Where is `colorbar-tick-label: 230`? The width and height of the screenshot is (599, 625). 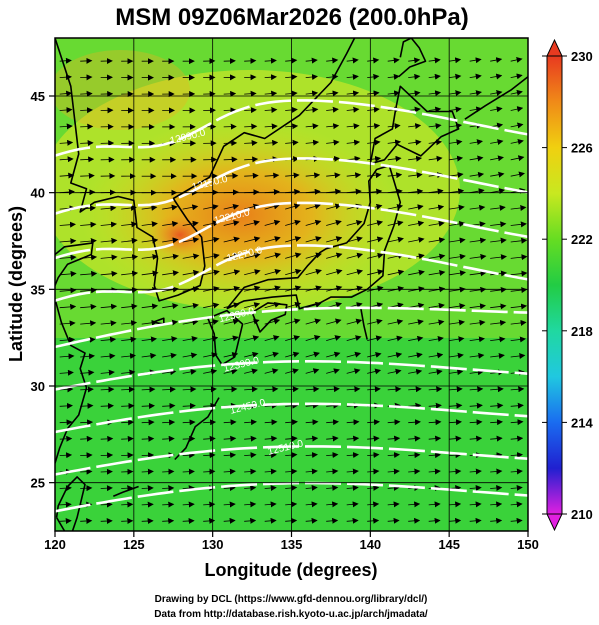 colorbar-tick-label: 230 is located at coordinates (582, 56).